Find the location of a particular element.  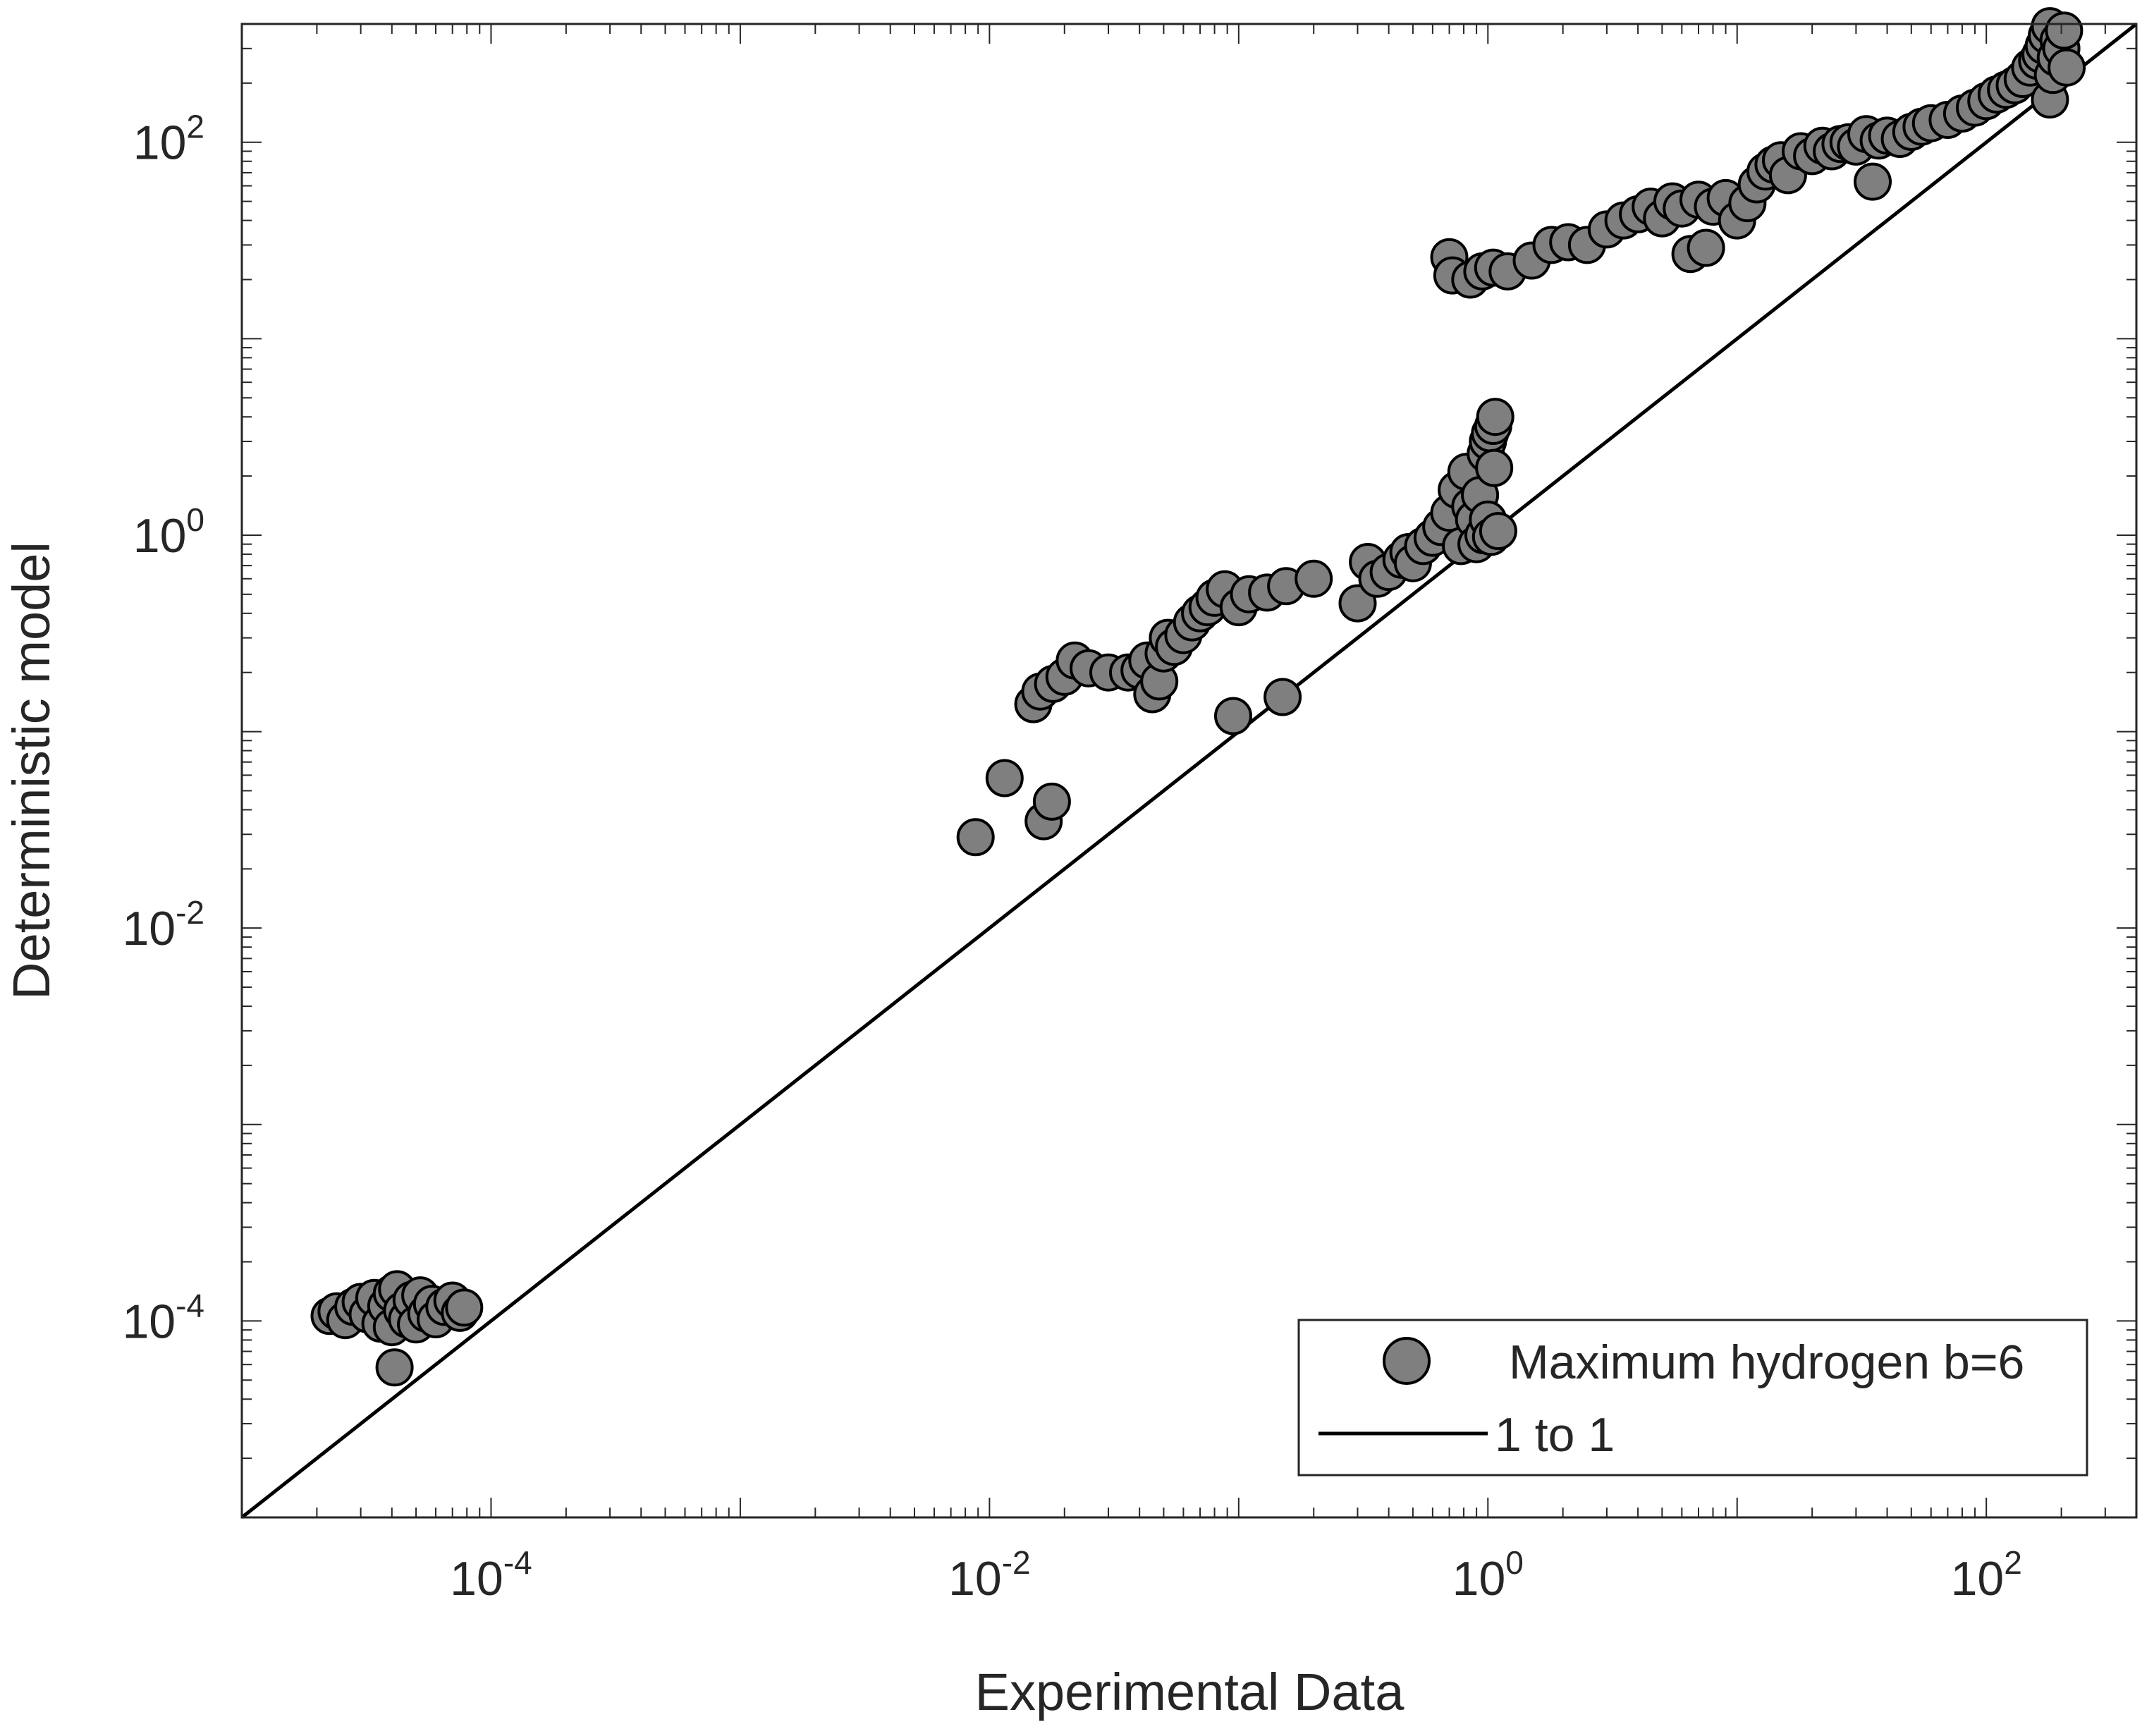

legend-label-markers: Maximum hydrogen b=6 is located at coordinates (1766, 1362).